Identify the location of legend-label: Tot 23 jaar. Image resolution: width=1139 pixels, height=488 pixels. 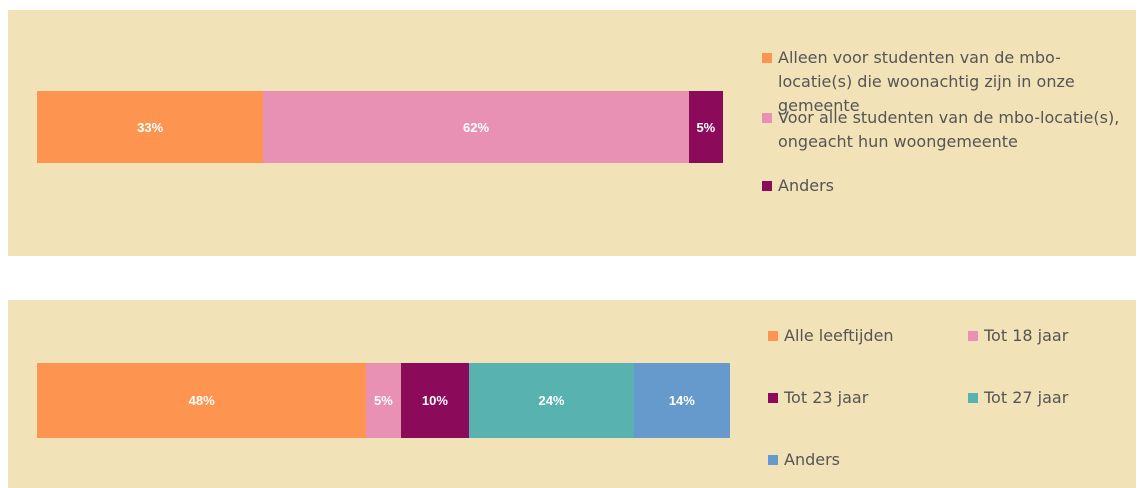
(826, 397).